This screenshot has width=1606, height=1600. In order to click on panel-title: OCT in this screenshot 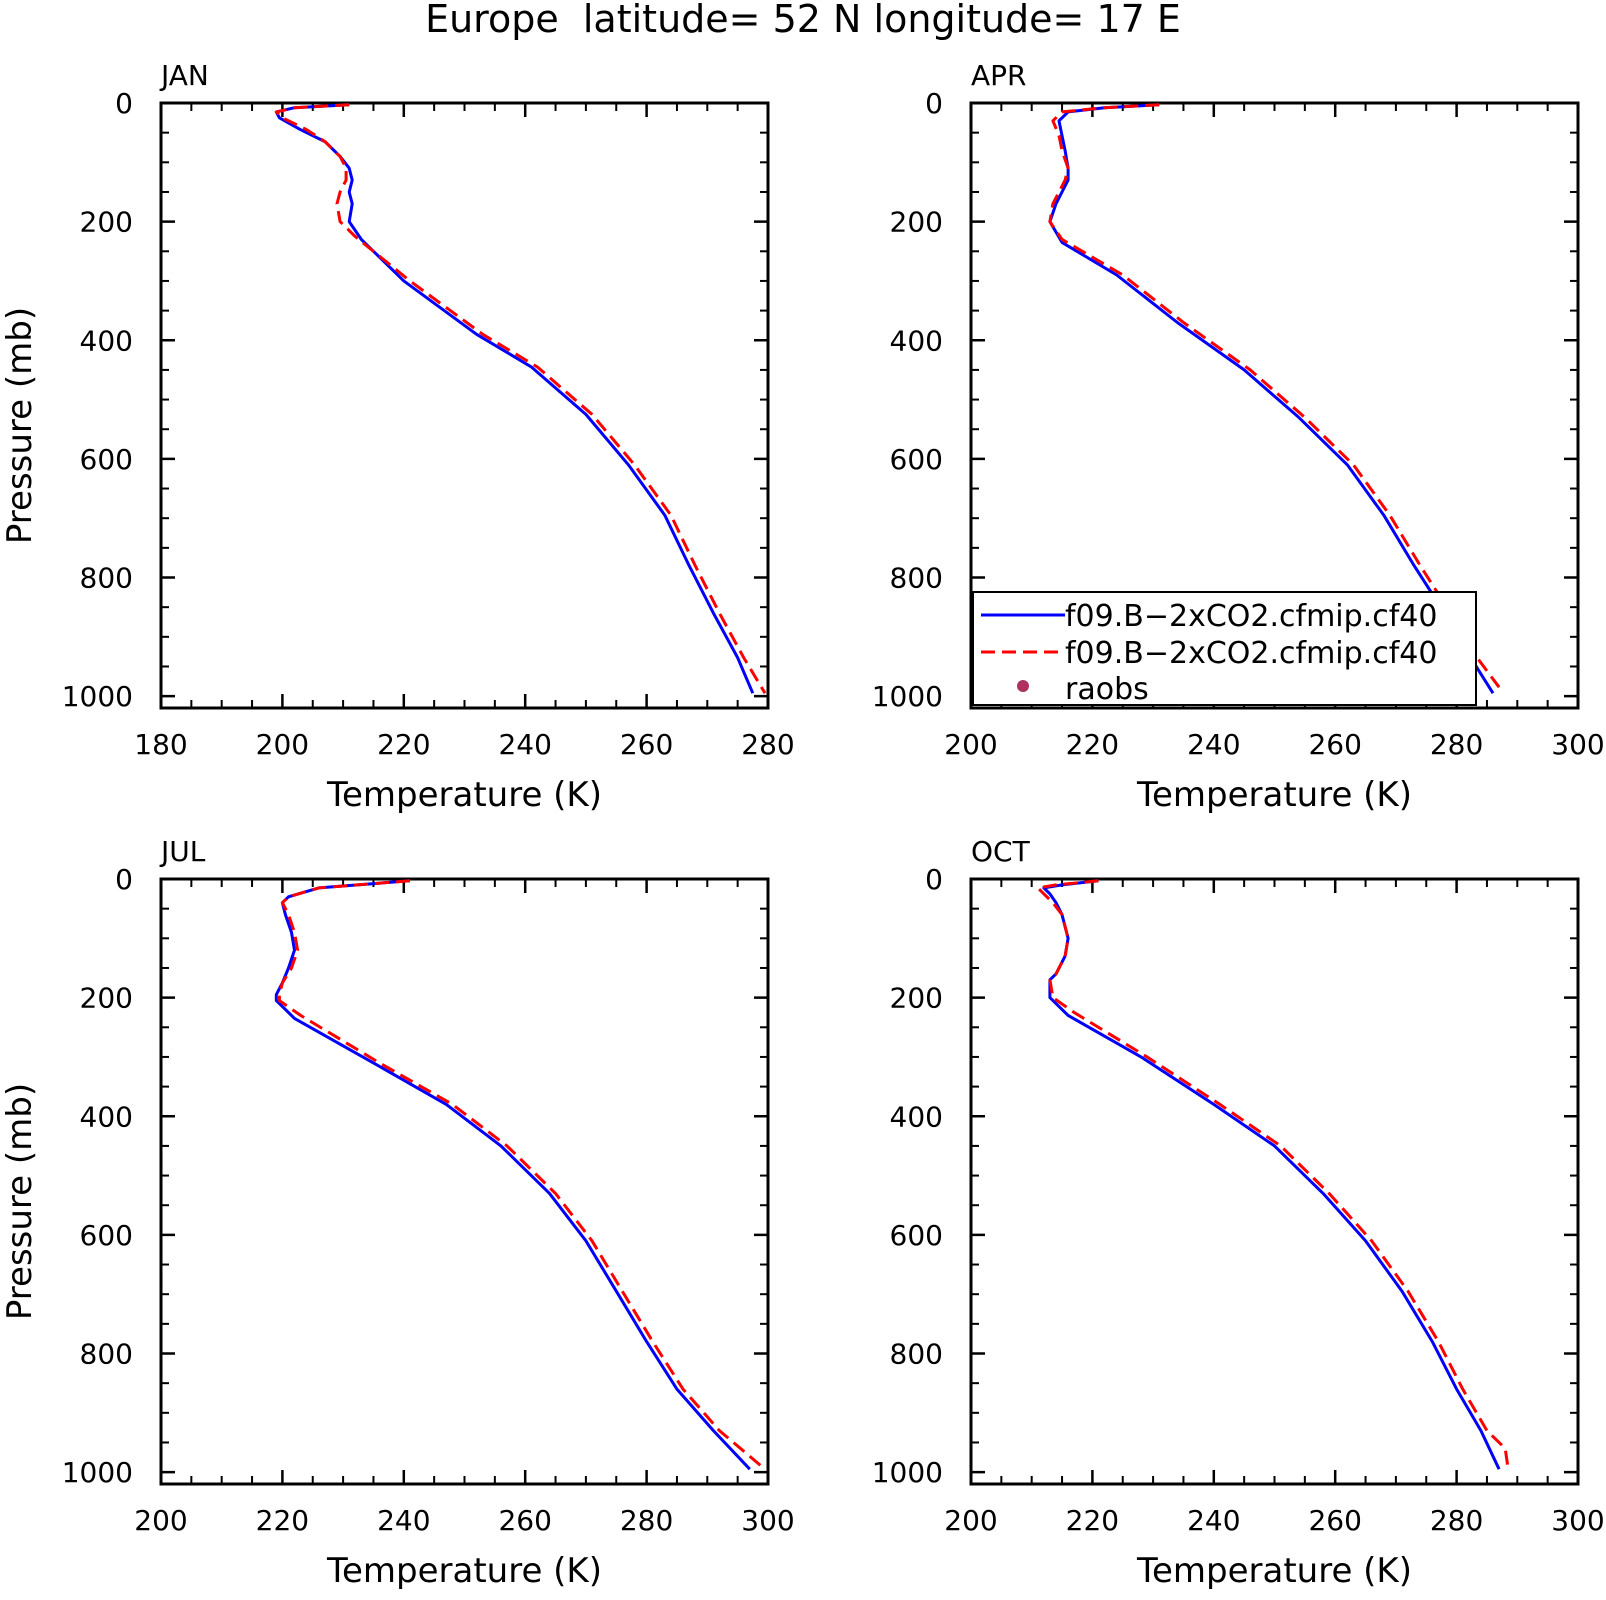, I will do `click(1001, 851)`.